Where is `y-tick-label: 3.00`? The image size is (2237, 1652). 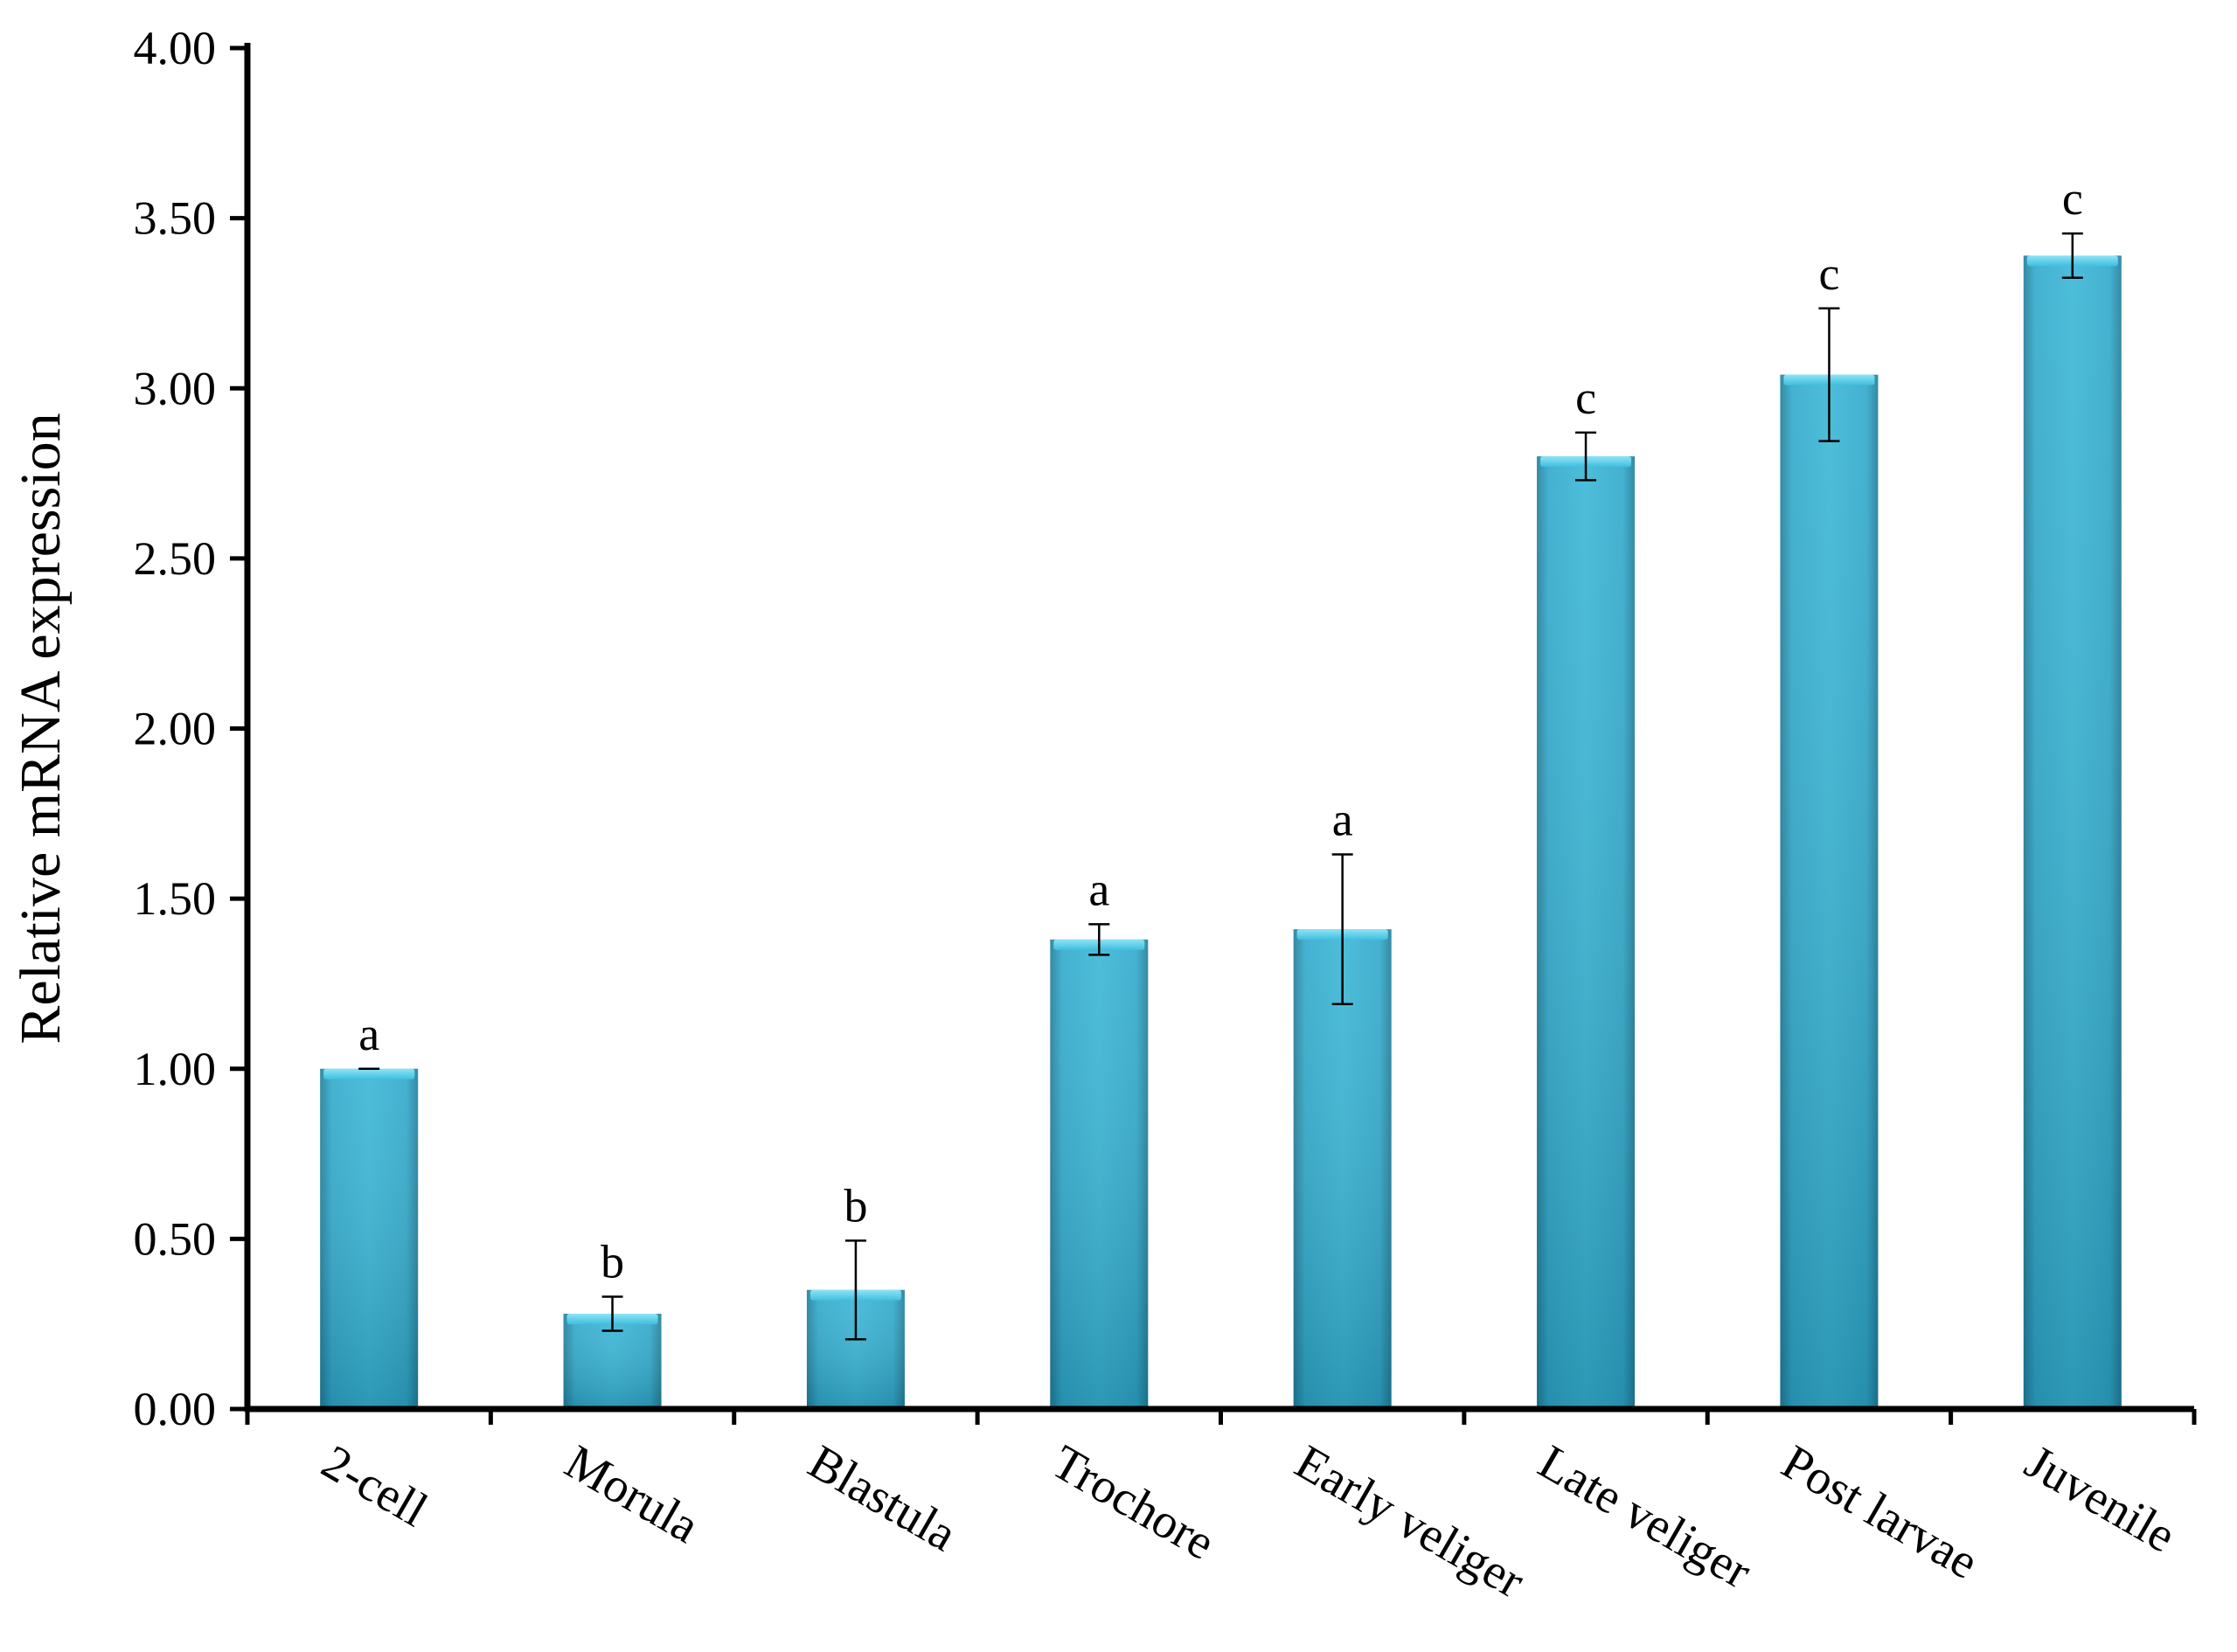 y-tick-label: 3.00 is located at coordinates (175, 388).